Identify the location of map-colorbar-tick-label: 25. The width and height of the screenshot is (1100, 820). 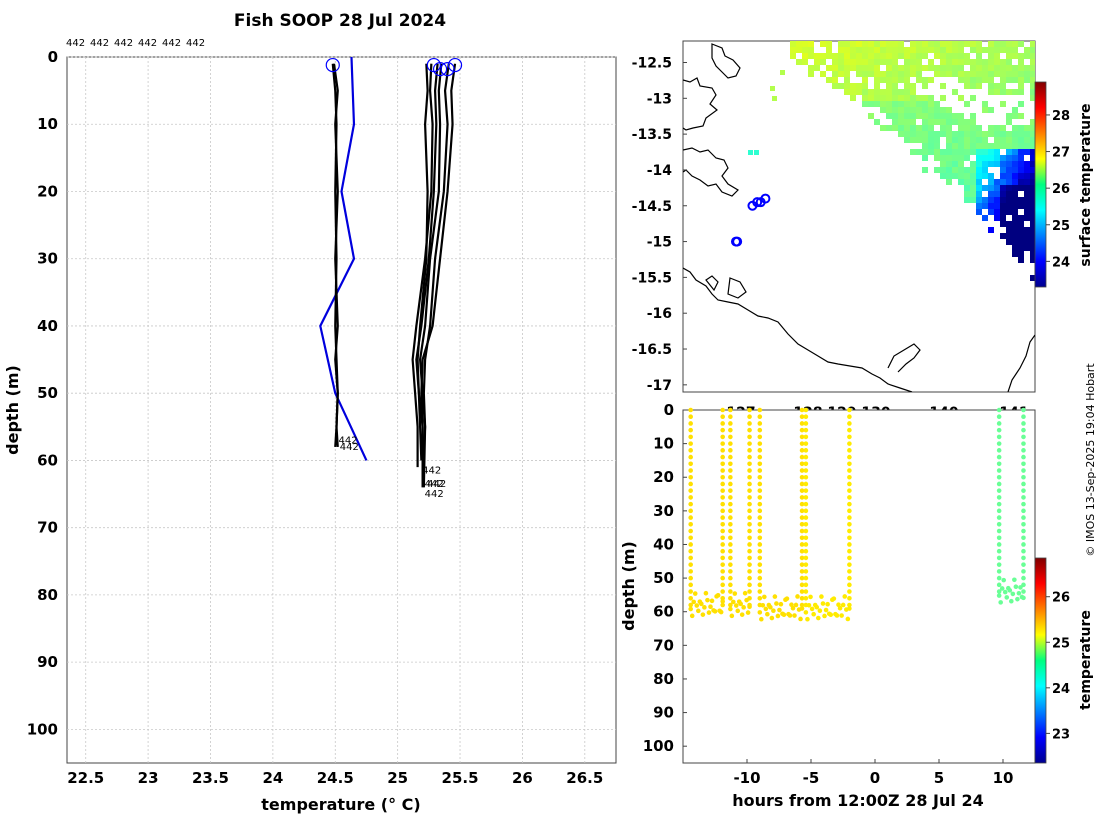
(1061, 226).